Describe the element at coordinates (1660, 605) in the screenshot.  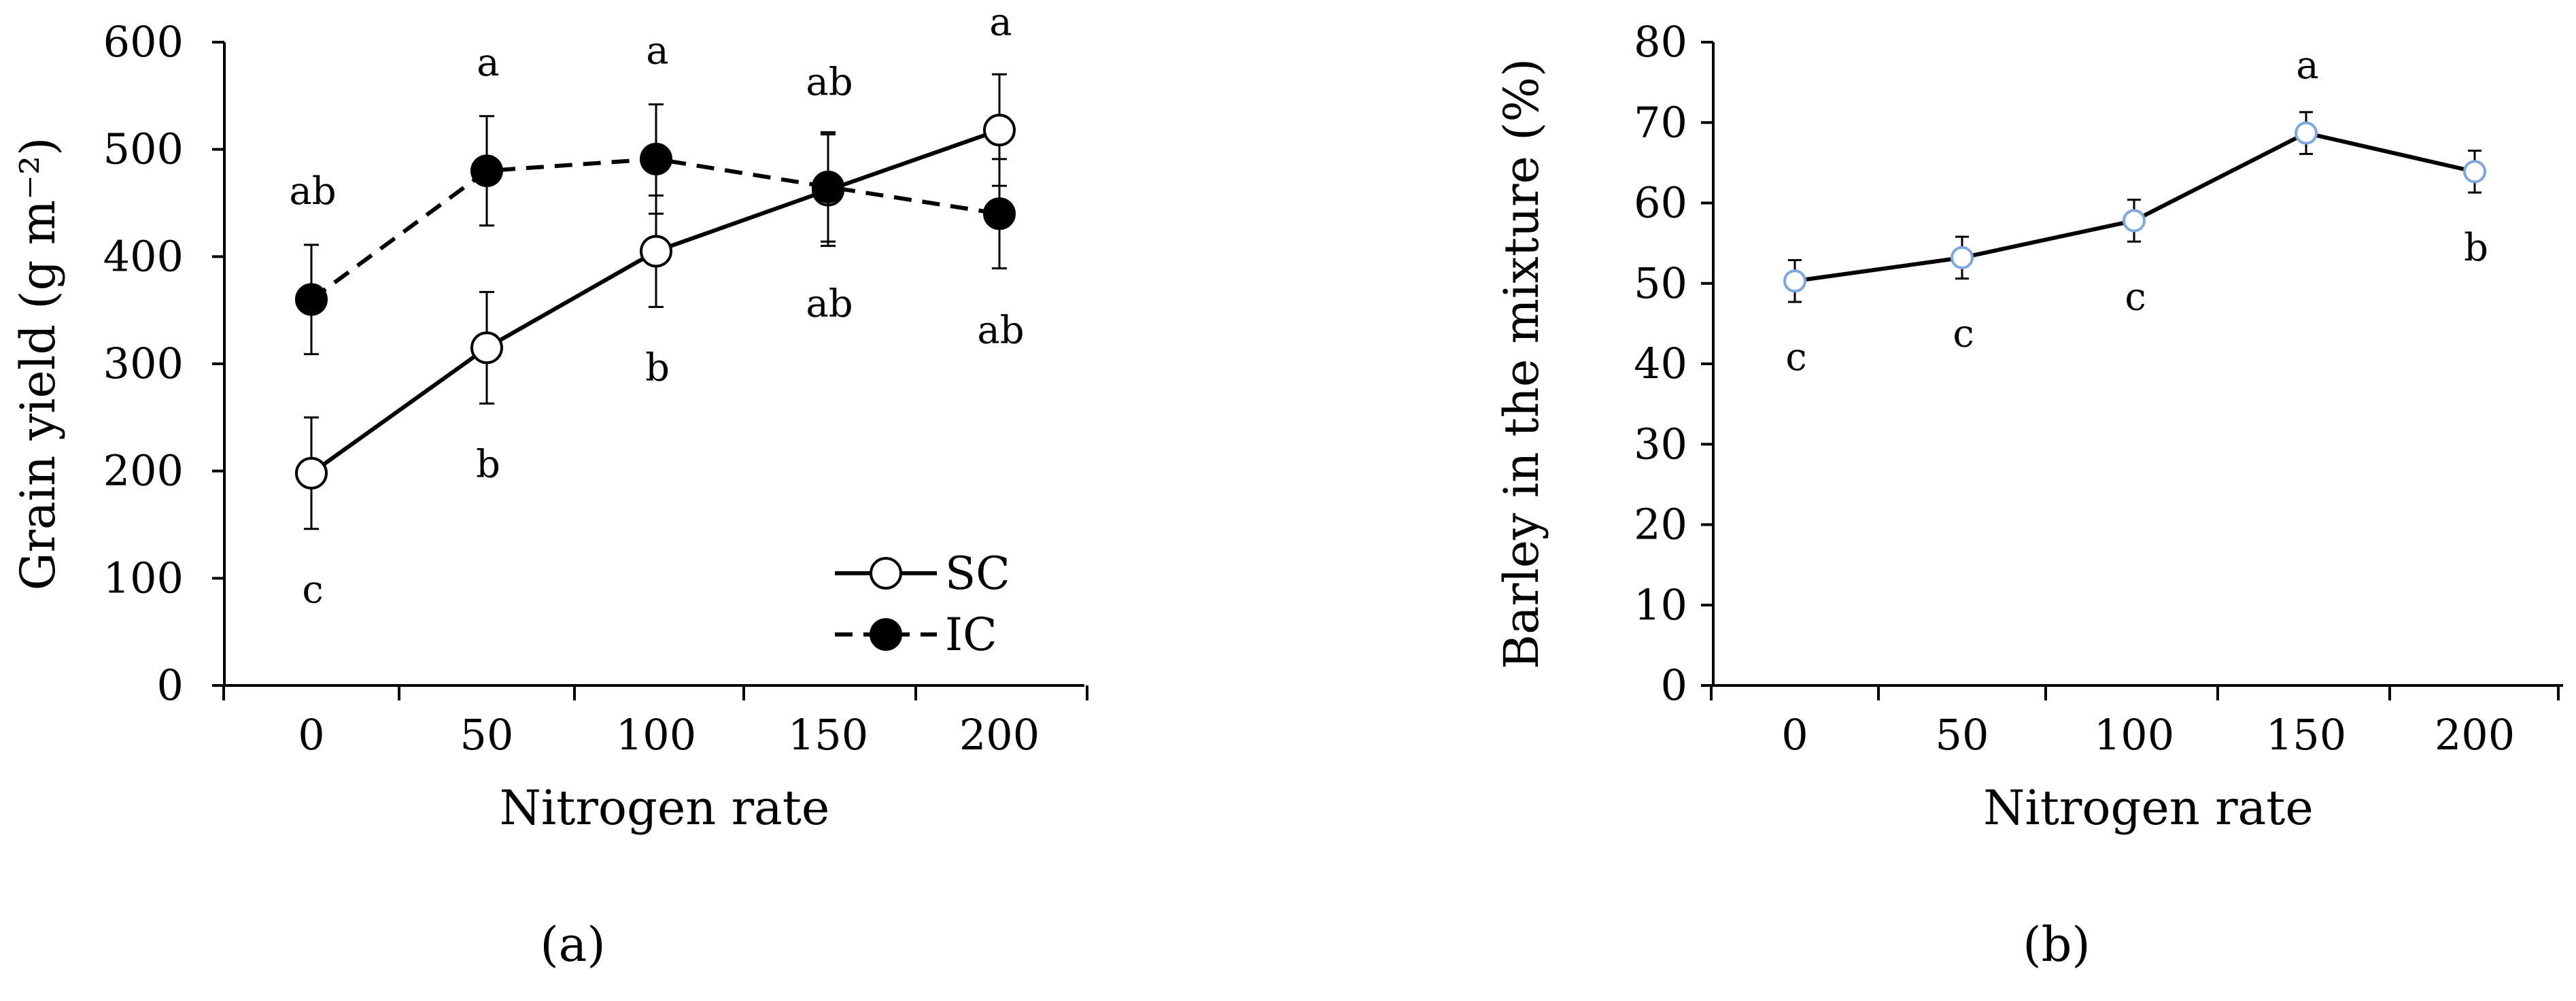
I see `y-tick-label: 10` at that location.